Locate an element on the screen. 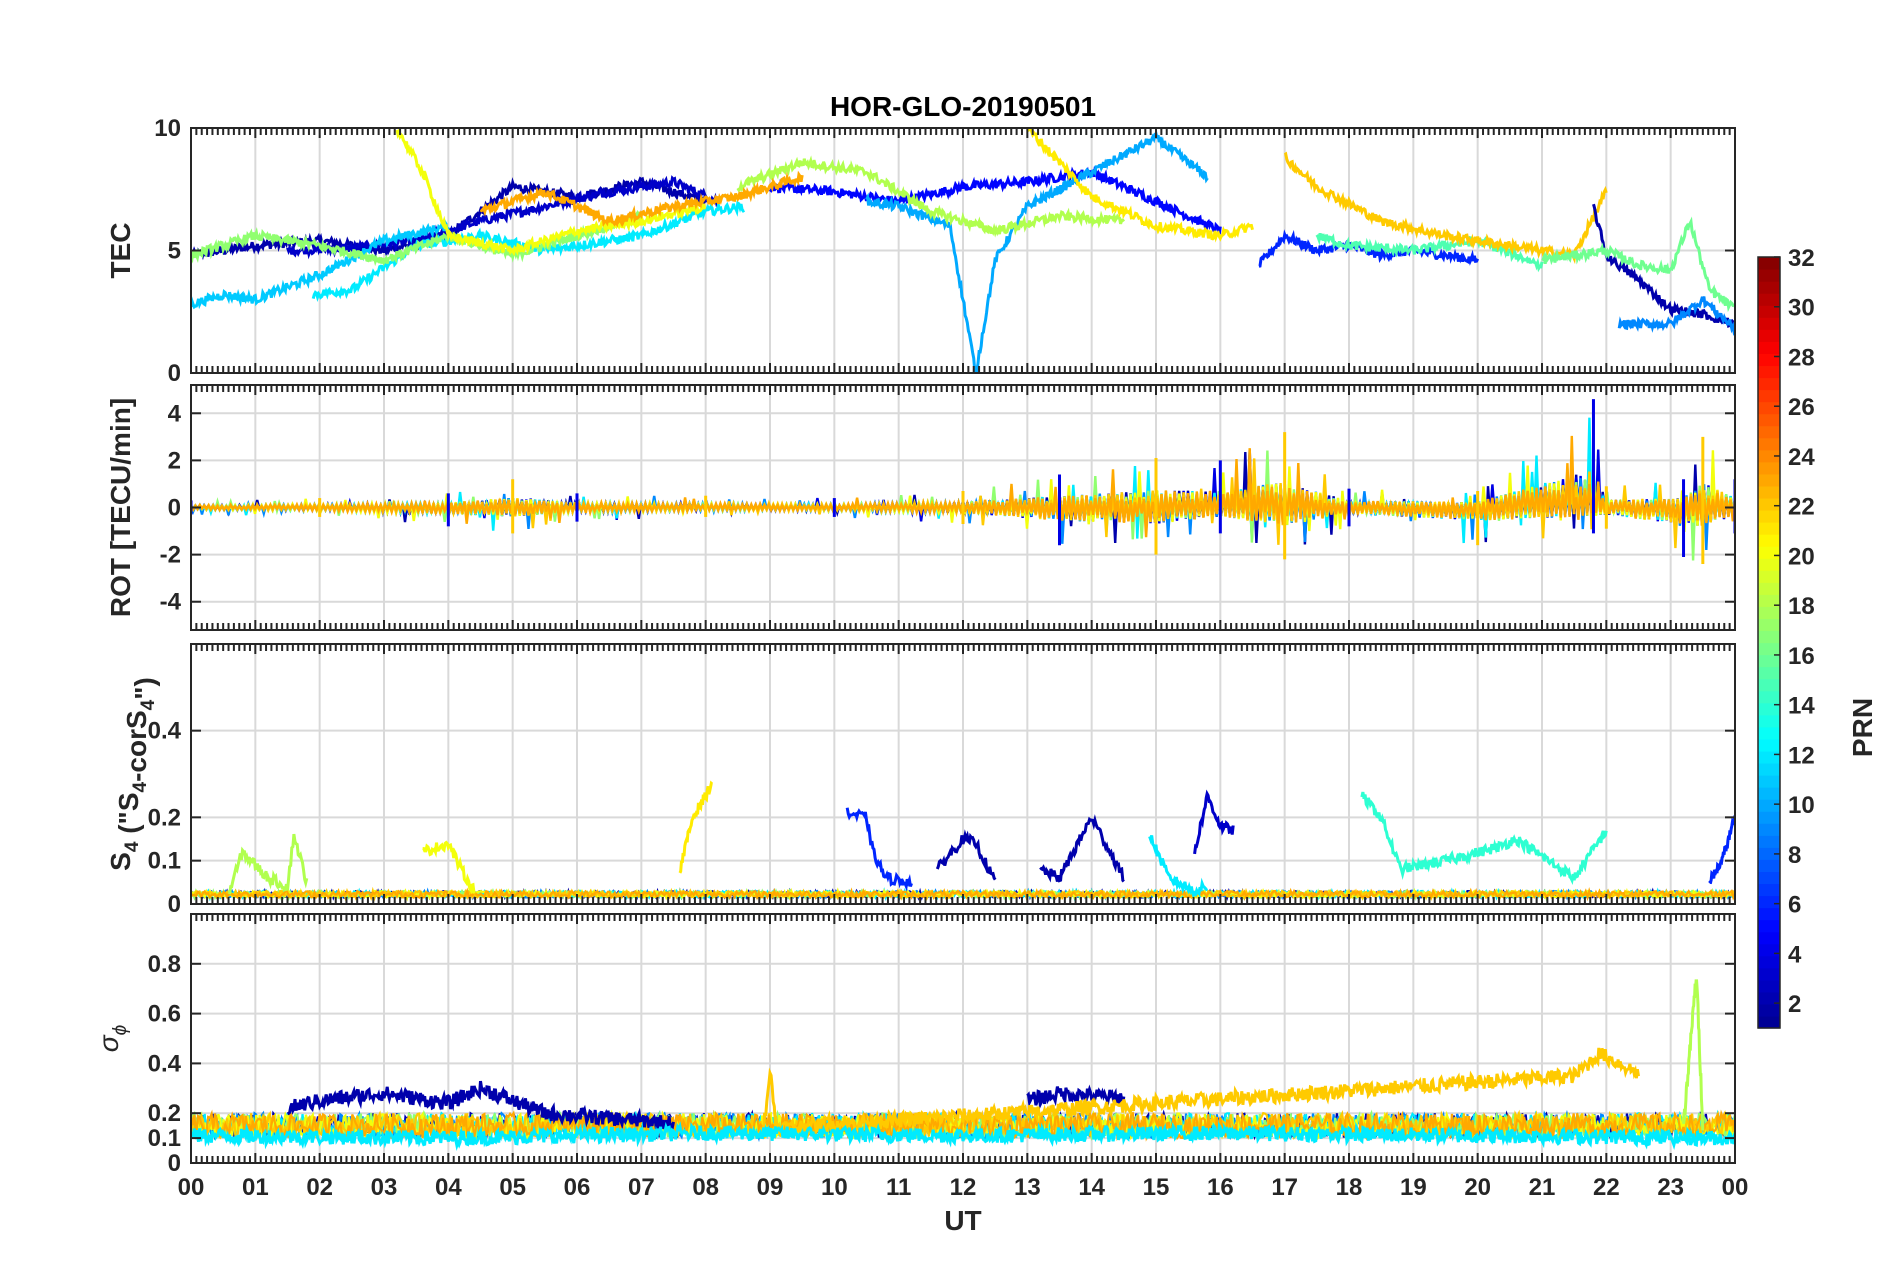 The height and width of the screenshot is (1272, 1902). x-tick-label: 18 is located at coordinates (1349, 1187).